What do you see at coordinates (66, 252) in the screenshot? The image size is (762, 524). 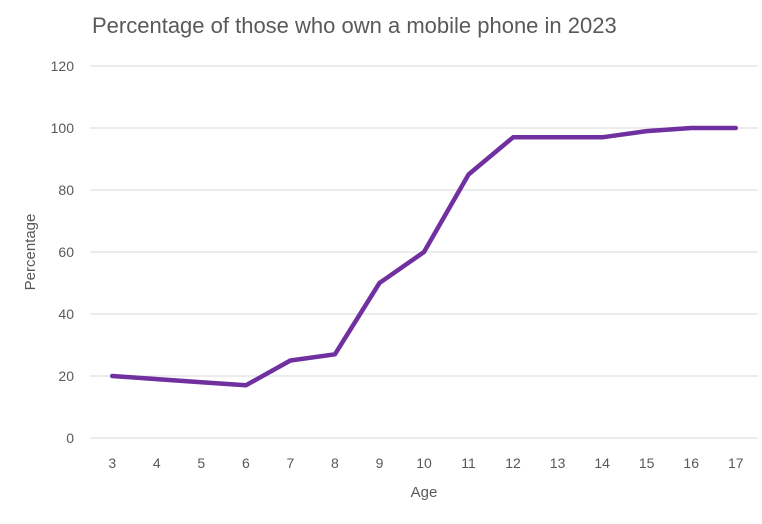 I see `y-tick-label: 60` at bounding box center [66, 252].